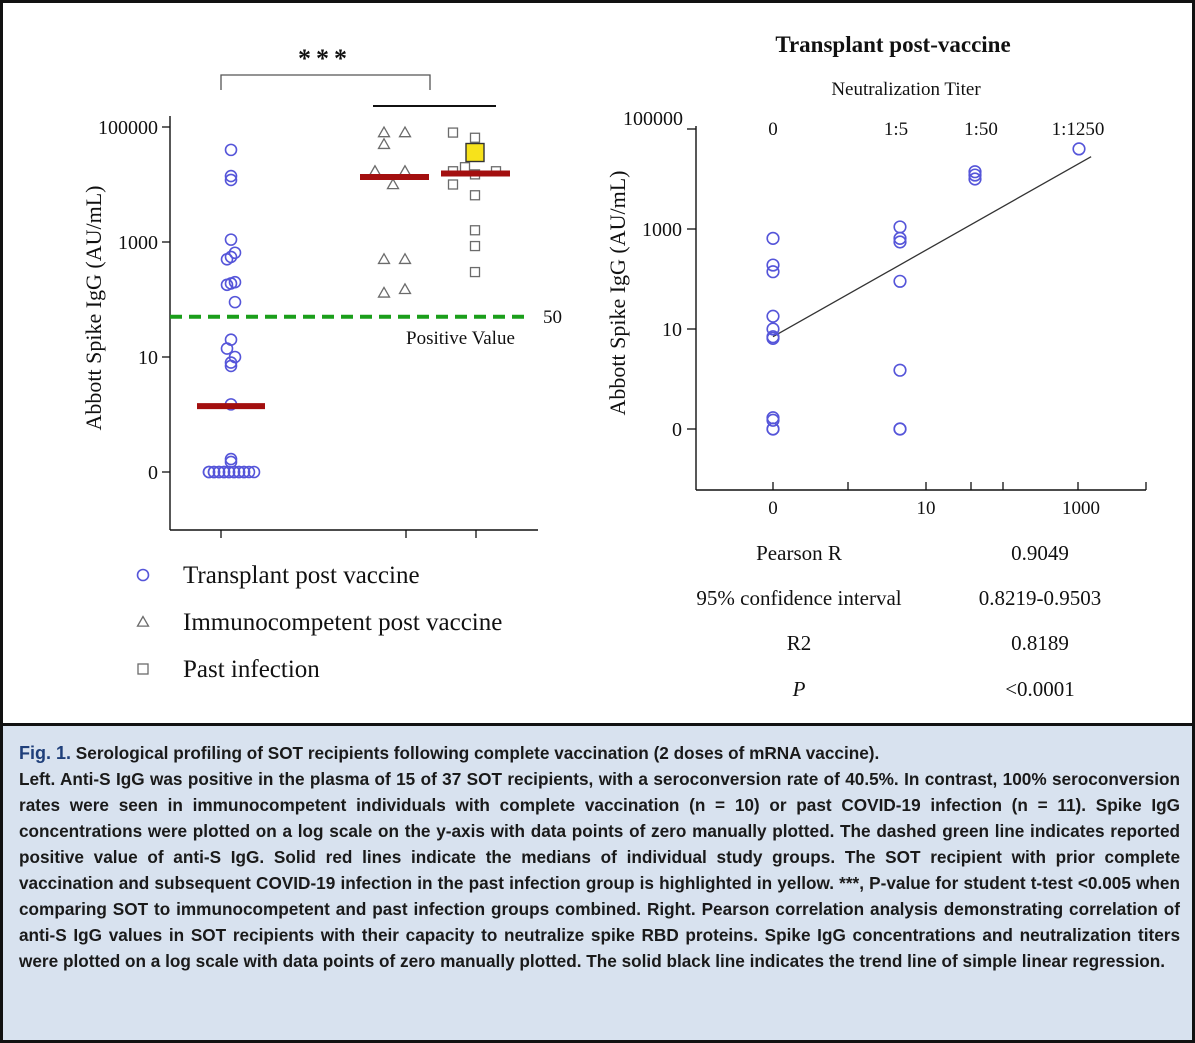  What do you see at coordinates (617, 292) in the screenshot?
I see `right-y-axis-title: Abbott Spike IgG (AU/mL)` at bounding box center [617, 292].